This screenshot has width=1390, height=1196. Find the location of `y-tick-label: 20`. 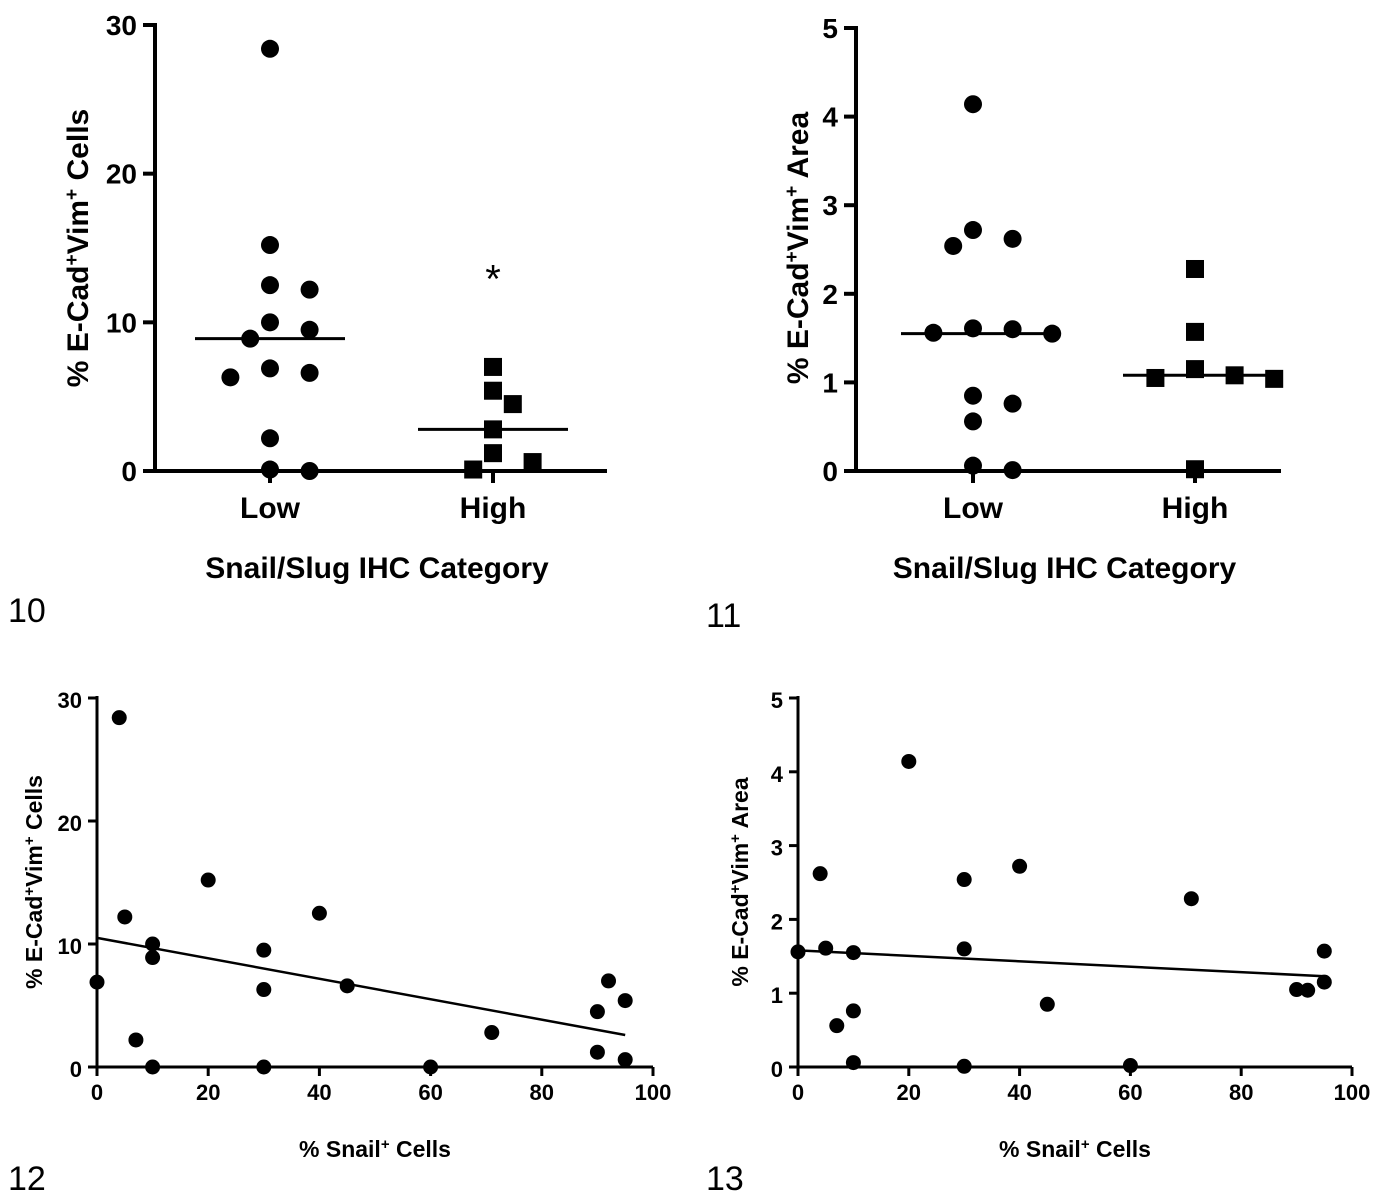

y-tick-label: 20 is located at coordinates (70, 823).